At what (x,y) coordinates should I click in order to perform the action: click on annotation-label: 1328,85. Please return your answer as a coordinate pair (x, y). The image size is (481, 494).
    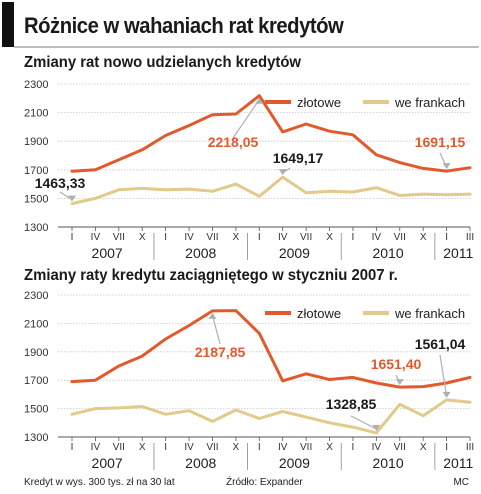
    Looking at the image, I should click on (351, 404).